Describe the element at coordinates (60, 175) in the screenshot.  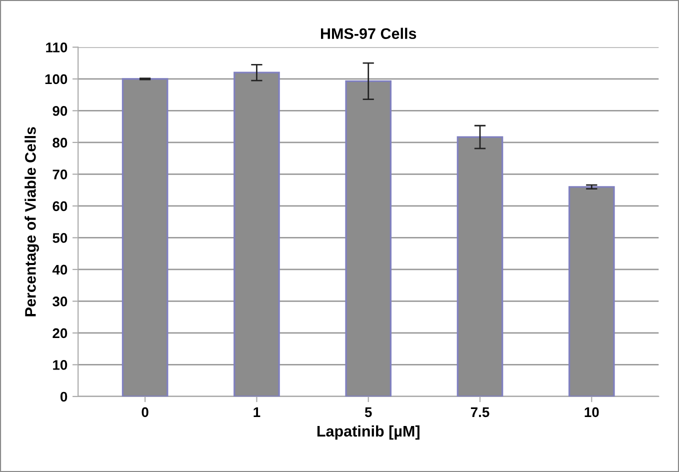
I see `y-tick-label: 70` at that location.